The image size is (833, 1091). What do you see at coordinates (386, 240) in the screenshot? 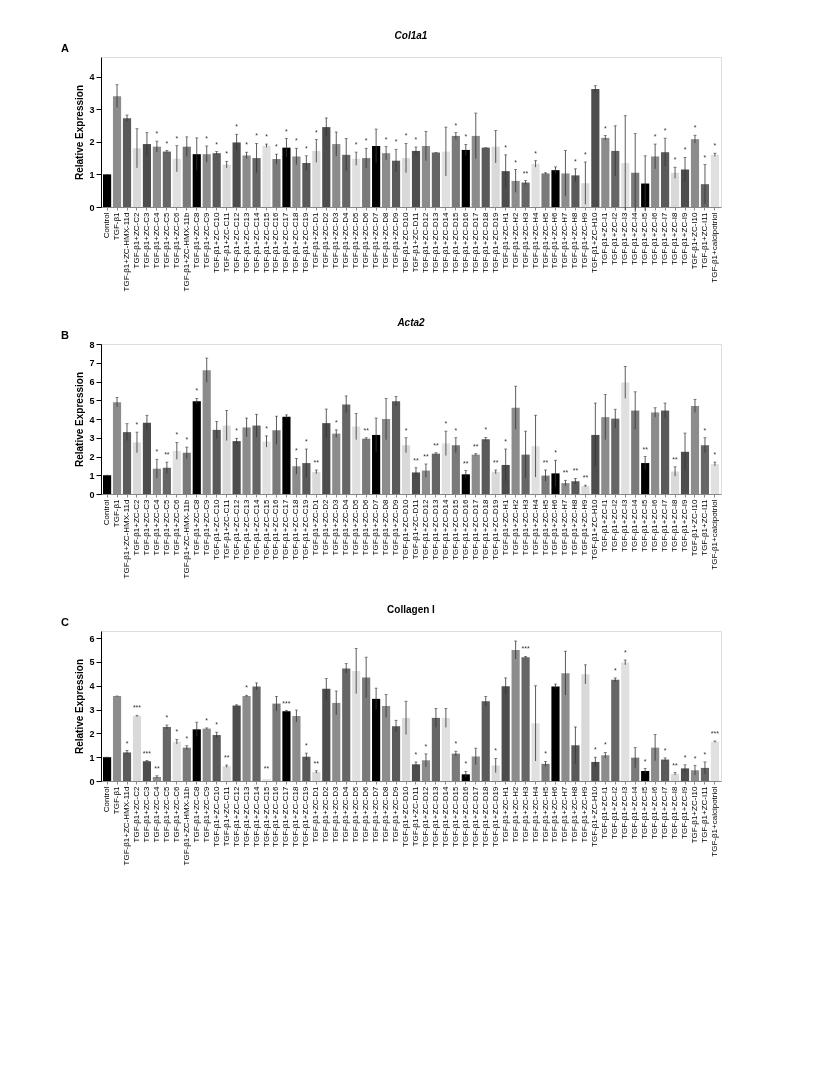
I see `x-tick-label: TGF-β1+ZC-D8` at bounding box center [386, 240].